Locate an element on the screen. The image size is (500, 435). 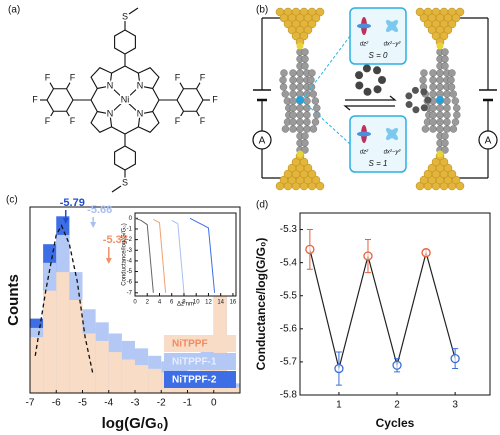
x-tick-label: 2 is located at coordinates (397, 405).